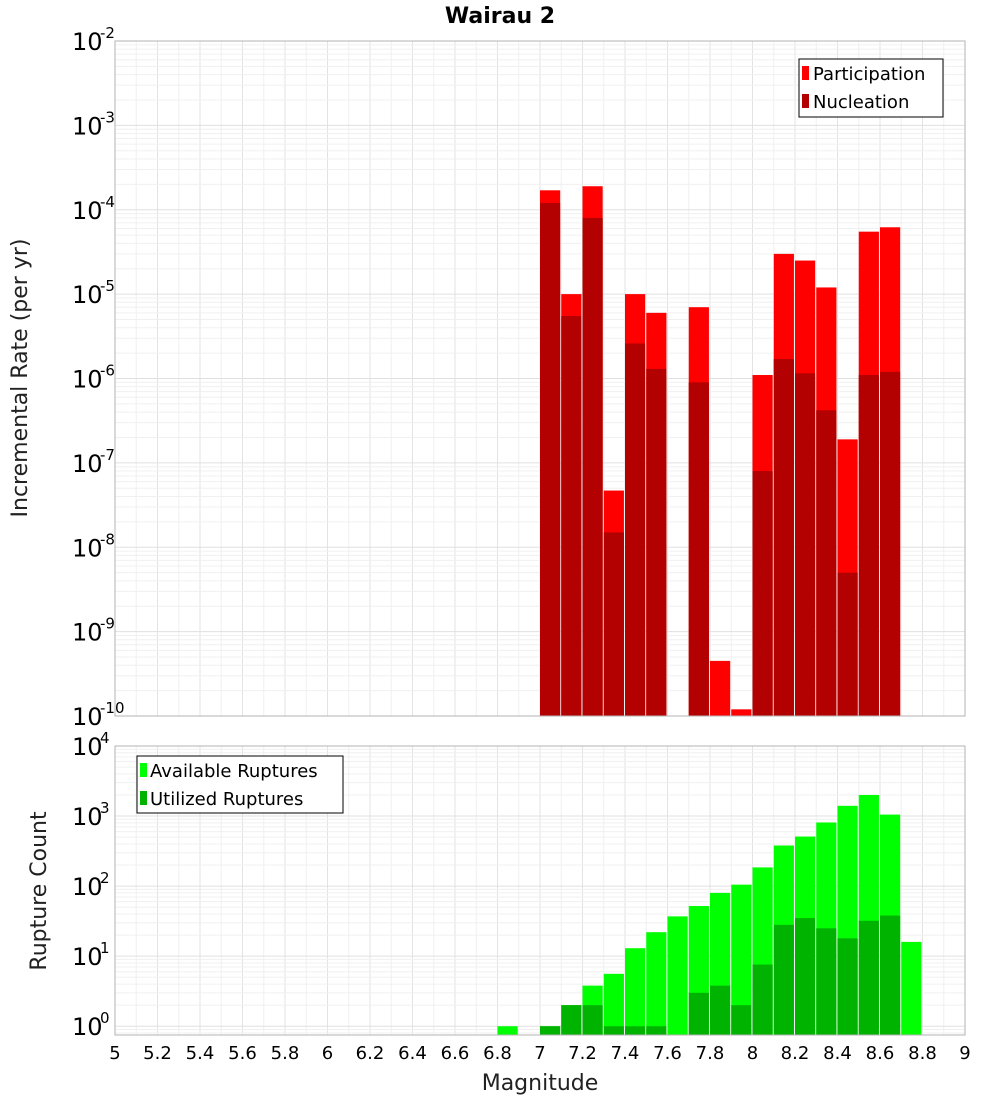 This screenshot has height=1100, width=1000. What do you see at coordinates (234, 771) in the screenshot?
I see `available-legend-label: Available Ruptures` at bounding box center [234, 771].